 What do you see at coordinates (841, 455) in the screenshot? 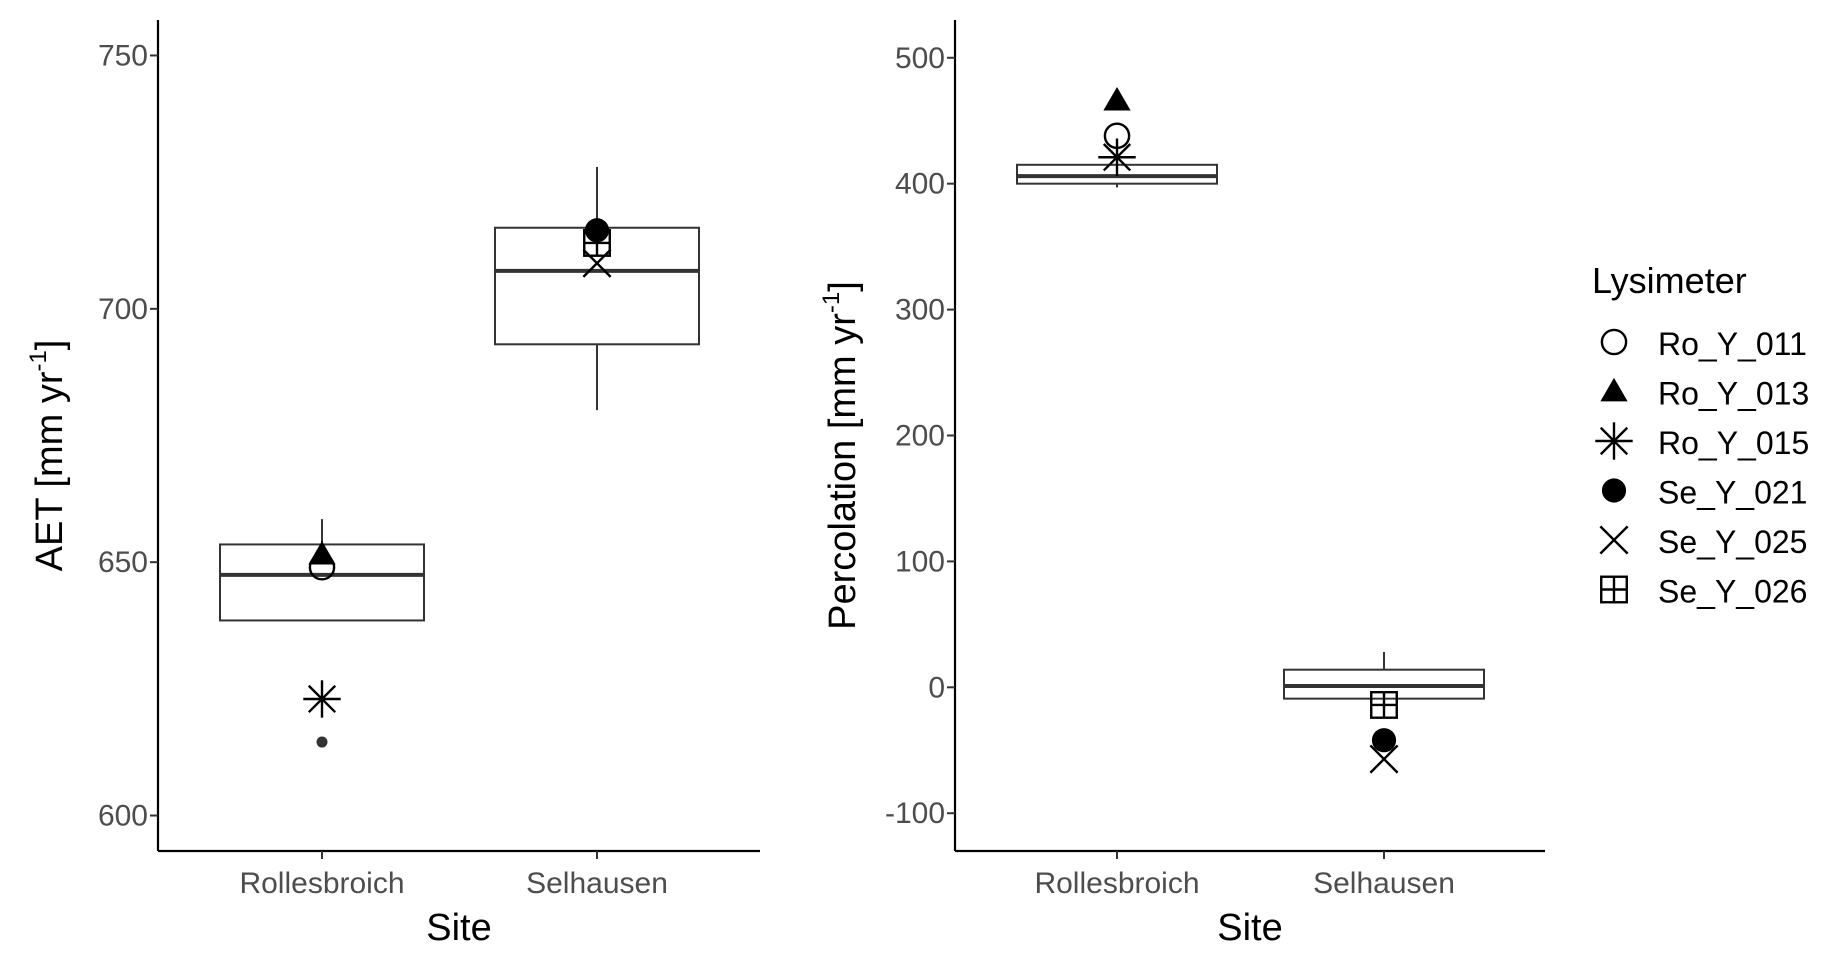
I see `y-axis-title: Percolation [mm yr-1]` at bounding box center [841, 455].